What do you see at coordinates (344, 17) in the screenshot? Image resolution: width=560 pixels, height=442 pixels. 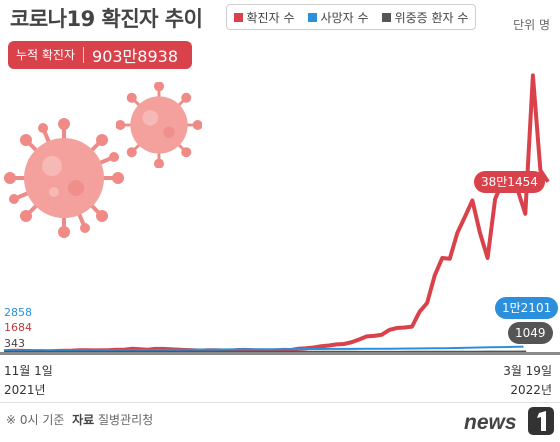 I see `legend-label-deaths: 사망자 수` at bounding box center [344, 17].